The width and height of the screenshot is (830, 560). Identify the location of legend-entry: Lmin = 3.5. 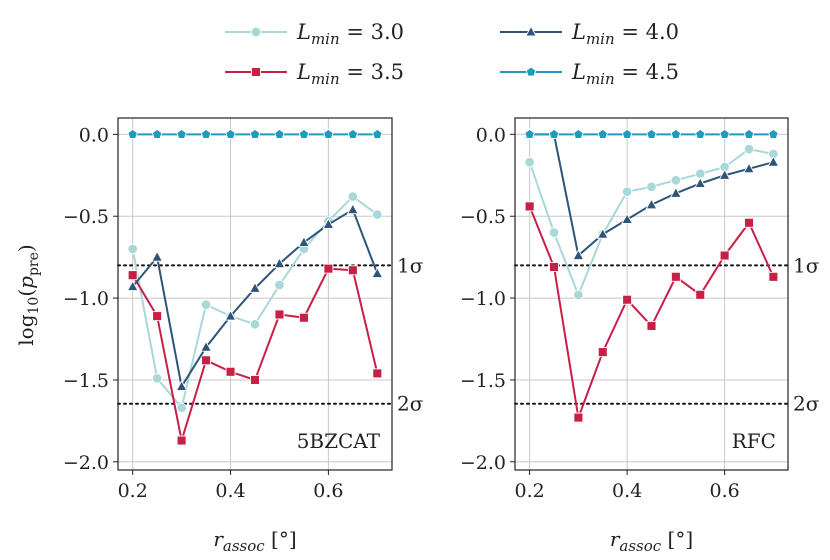
(314, 74).